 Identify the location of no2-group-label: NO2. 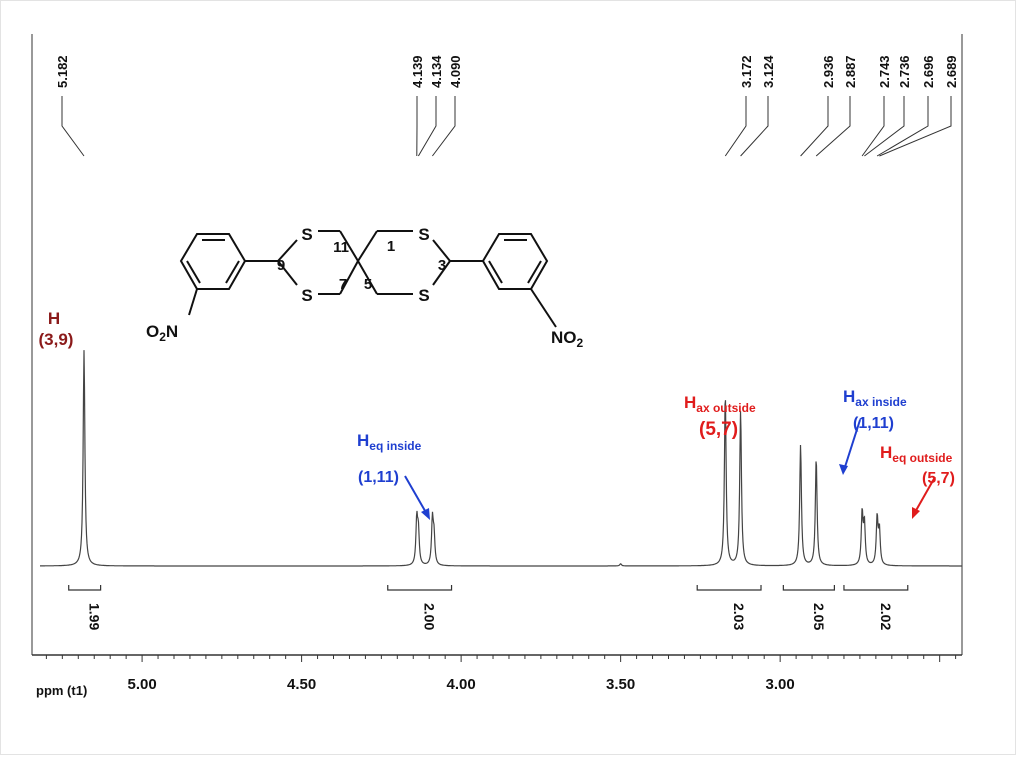
(567, 339).